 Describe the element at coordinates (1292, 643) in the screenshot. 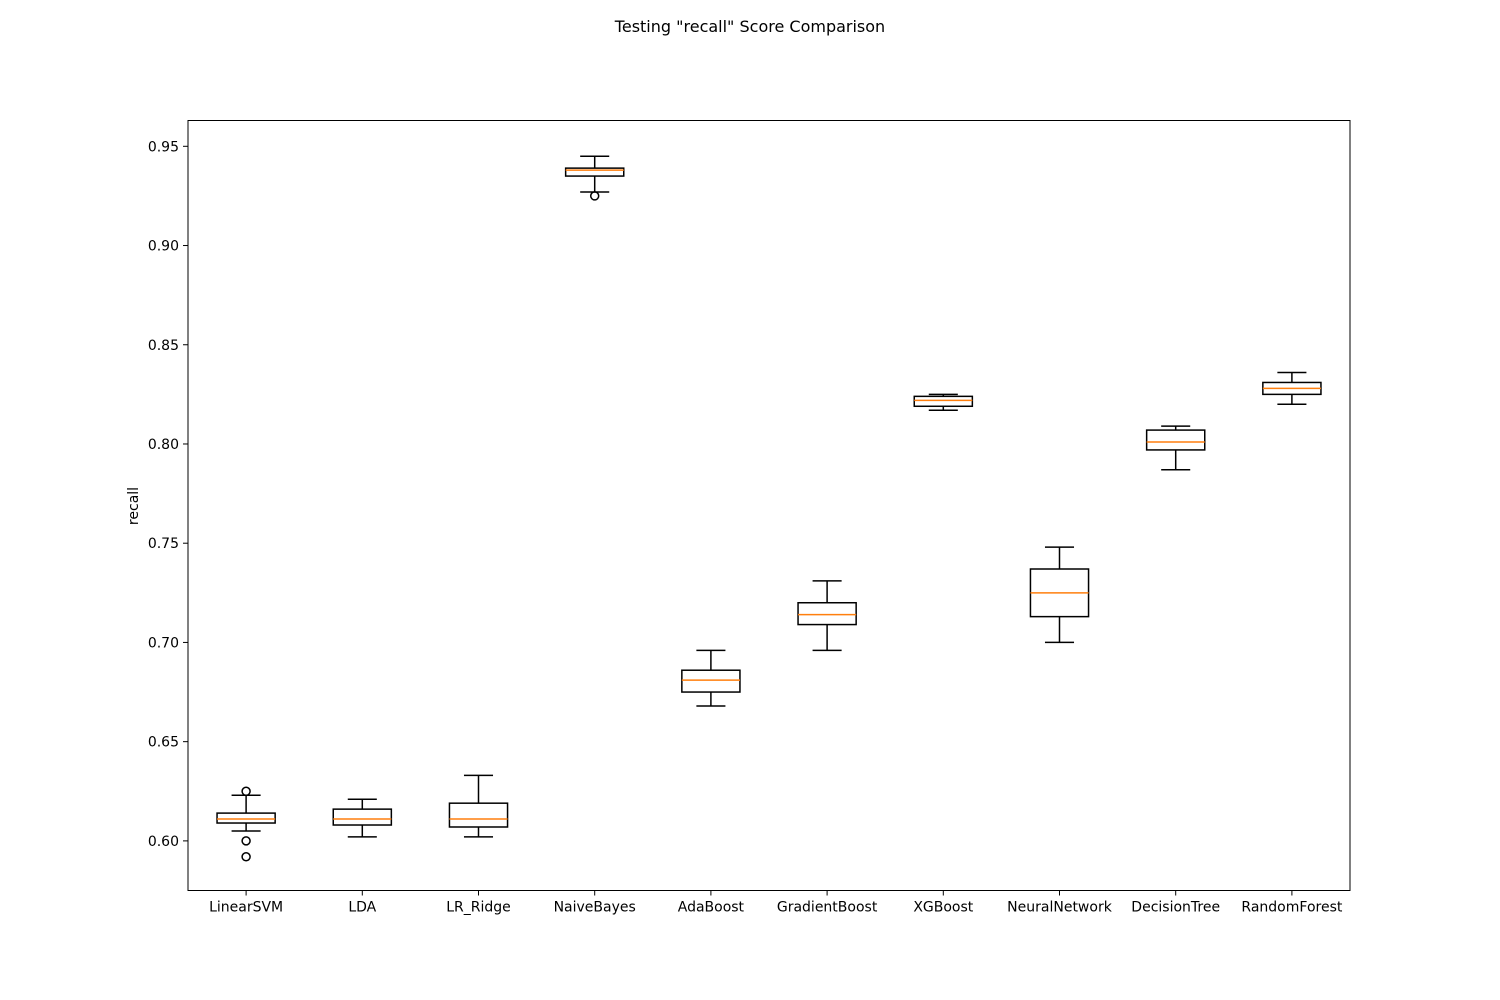

I see `box-randomforest: RandomForest` at that location.